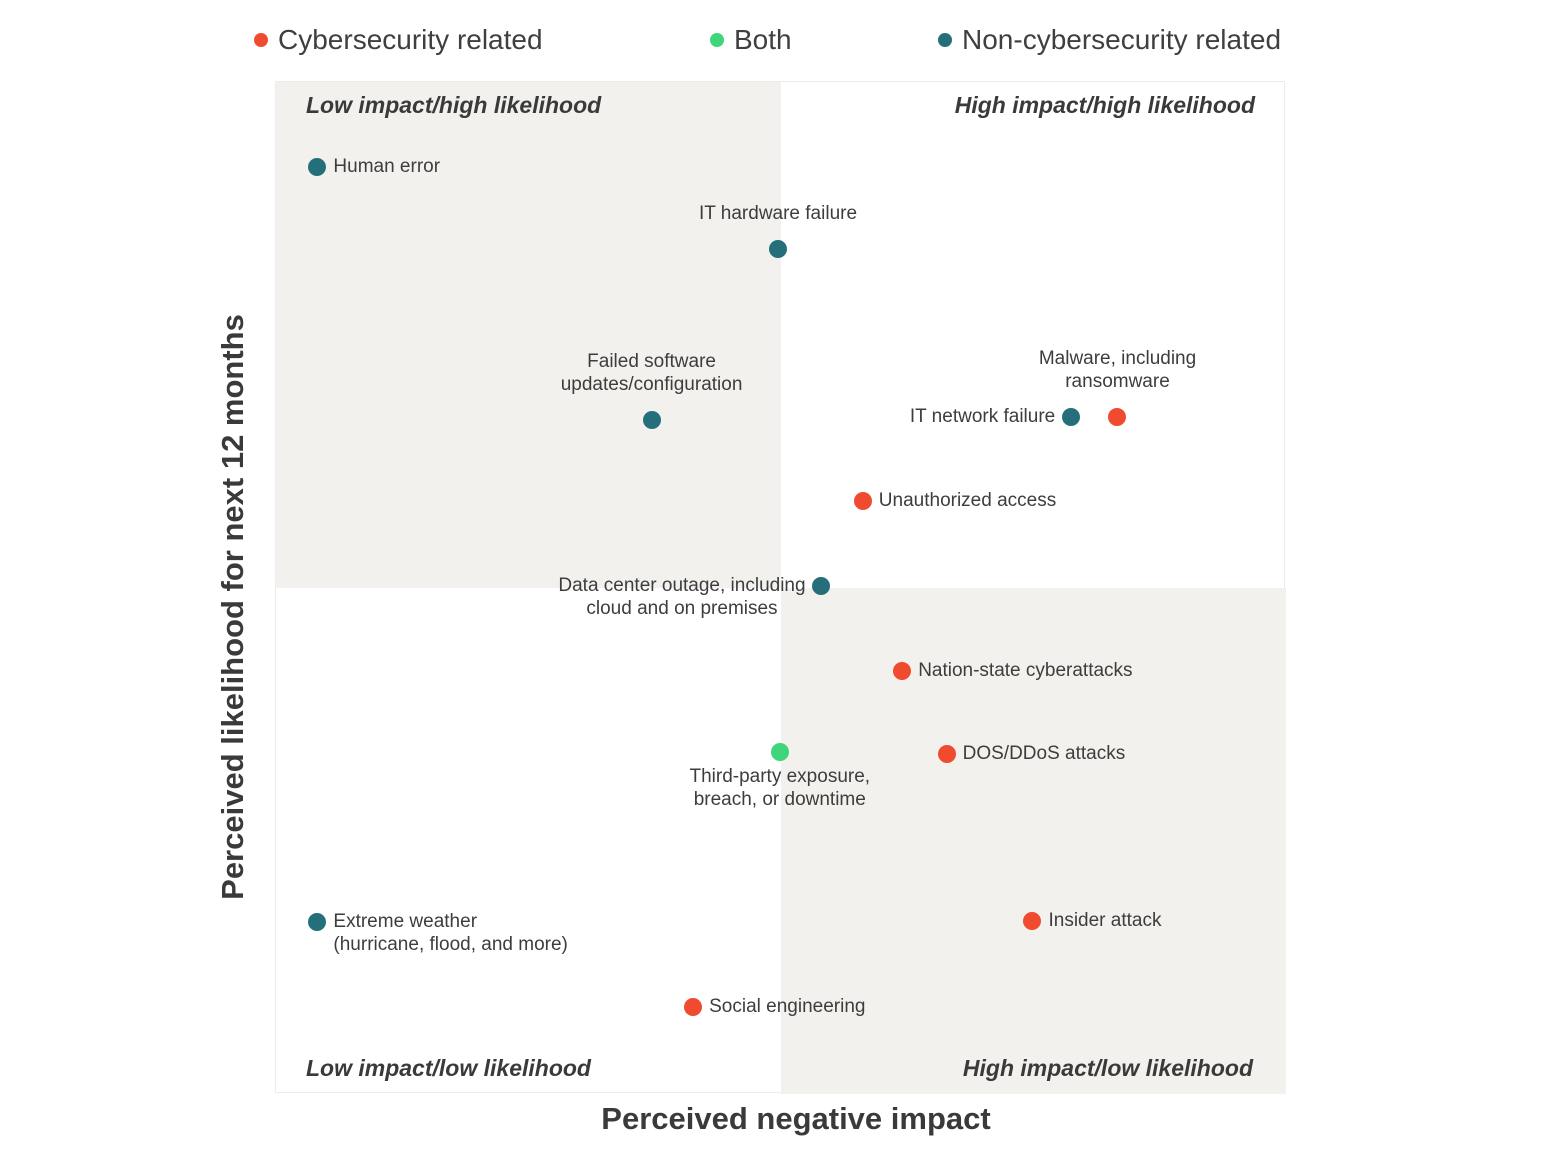 This screenshot has height=1161, width=1548. What do you see at coordinates (1122, 39) in the screenshot?
I see `legend-label-noncyber: Non-cybersecurity related` at bounding box center [1122, 39].